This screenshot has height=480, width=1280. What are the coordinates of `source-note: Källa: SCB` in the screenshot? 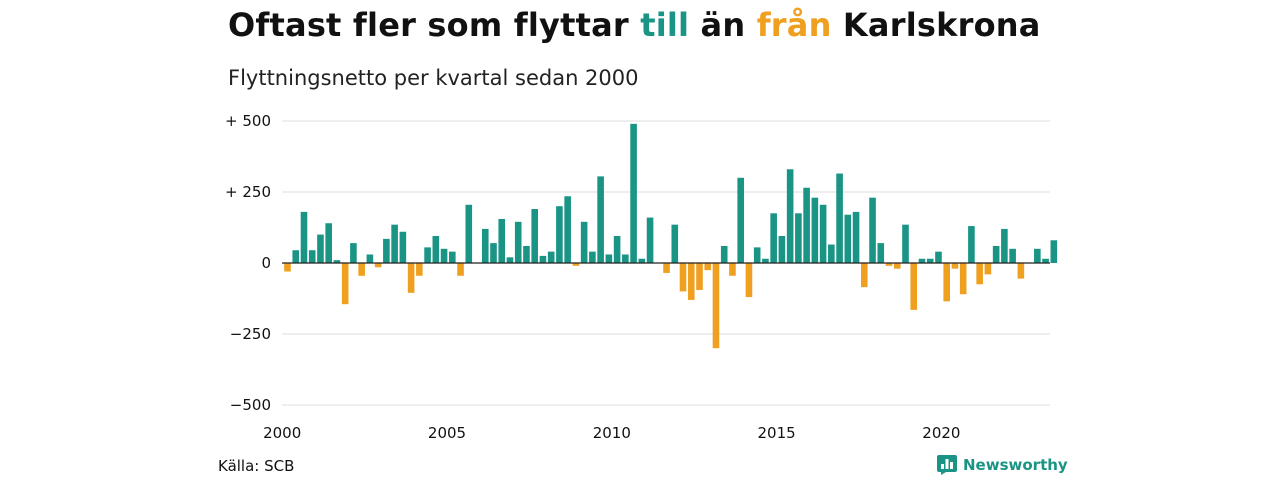 It's located at (256, 466).